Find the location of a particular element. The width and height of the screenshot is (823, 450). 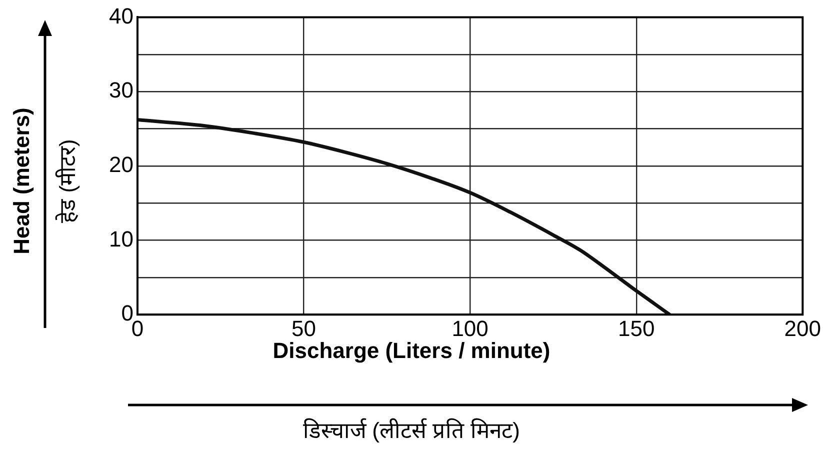

y-tick-label: 40 is located at coordinates (121, 15).